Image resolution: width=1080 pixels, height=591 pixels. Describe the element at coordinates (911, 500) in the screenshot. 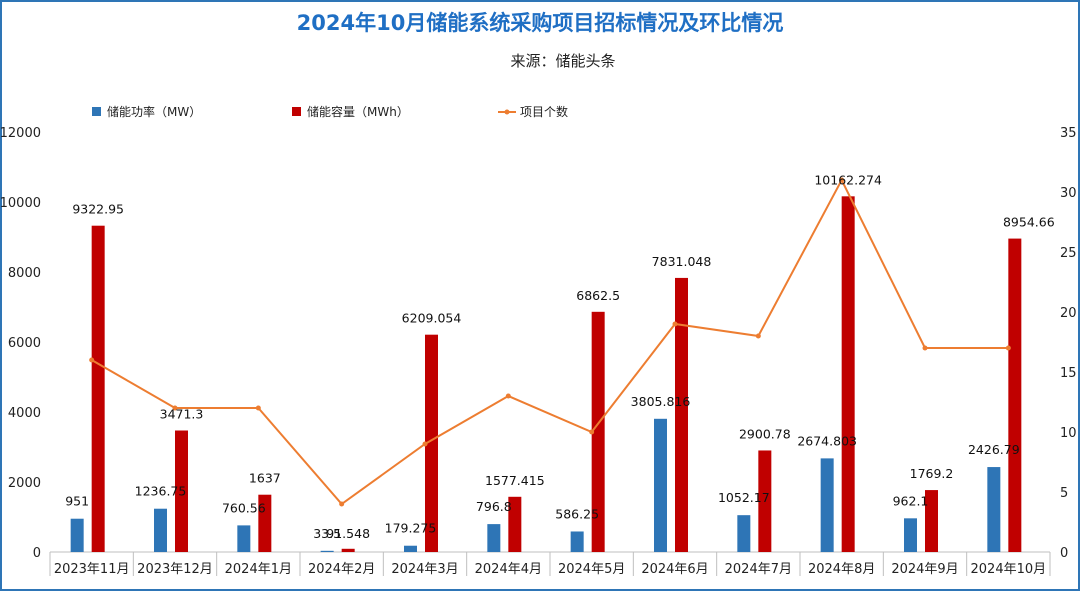

I see `data-label-power: 962.1` at that location.